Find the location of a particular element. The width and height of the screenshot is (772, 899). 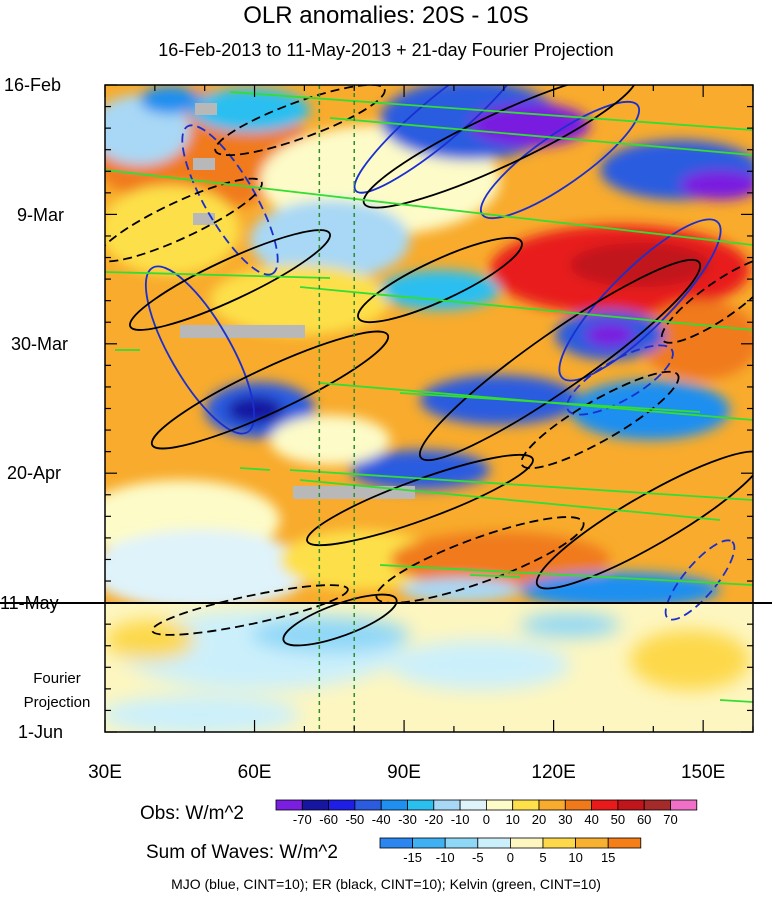

obs-colorbar-level-label: 10 is located at coordinates (512, 819).